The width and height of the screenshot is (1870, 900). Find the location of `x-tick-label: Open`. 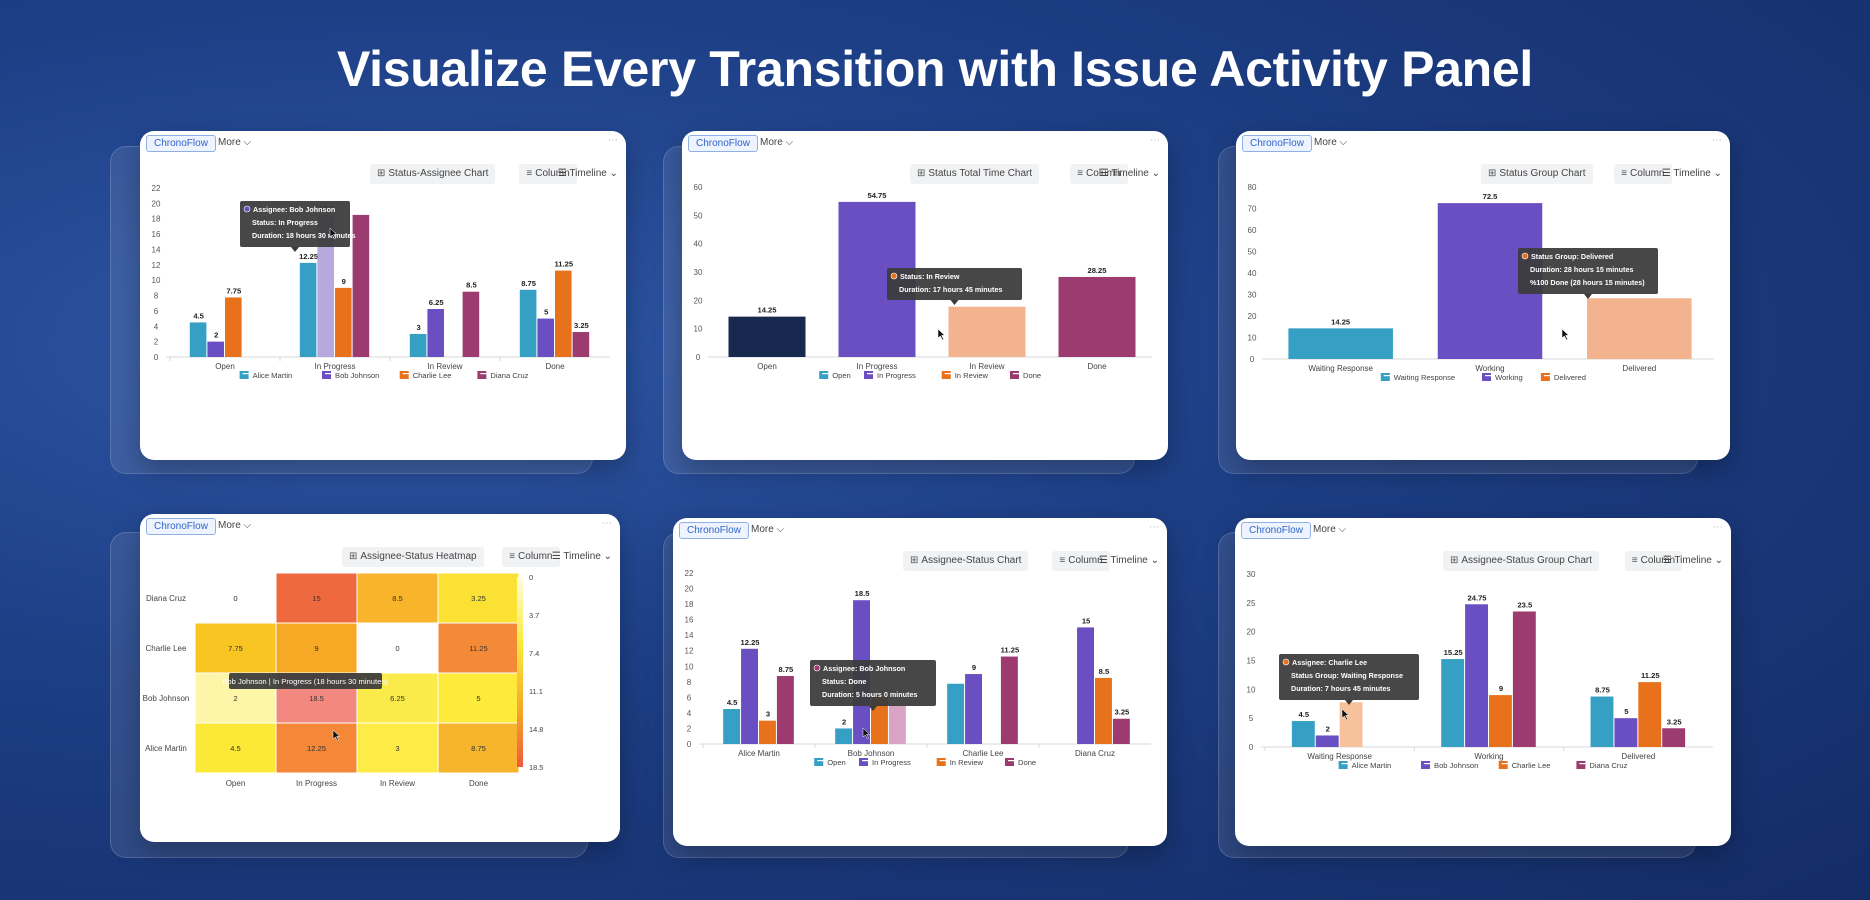

x-tick-label: Open is located at coordinates (767, 366).